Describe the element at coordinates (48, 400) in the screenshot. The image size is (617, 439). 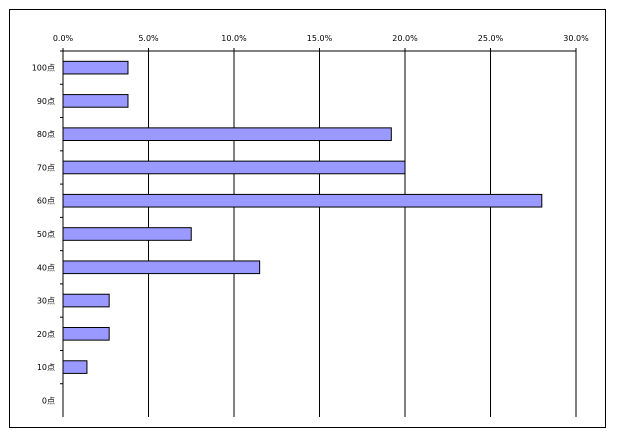
I see `y-tick-label: 0点` at that location.